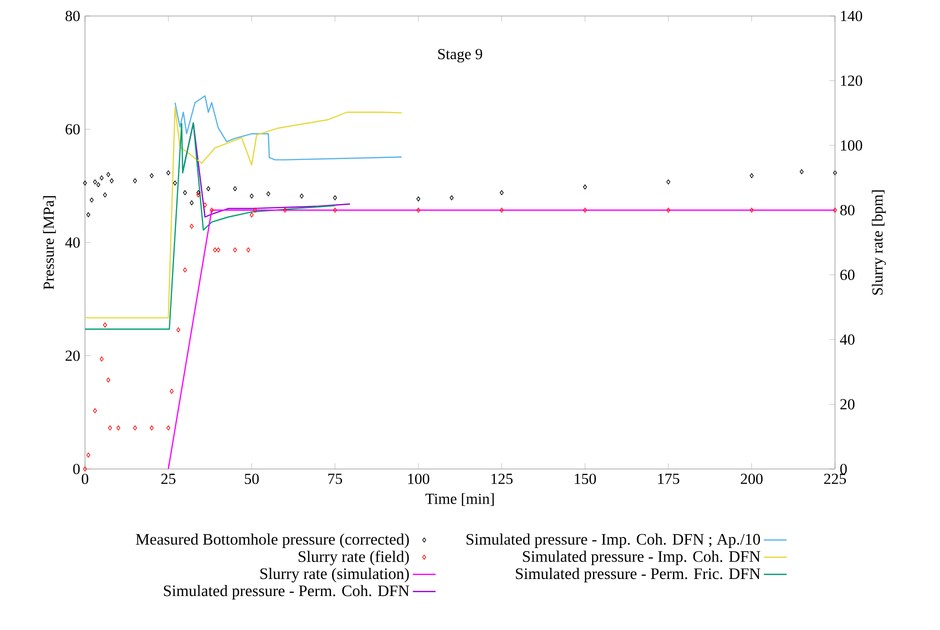 This screenshot has width=940, height=630. I want to click on x-axis-title: Time [min], so click(459, 499).